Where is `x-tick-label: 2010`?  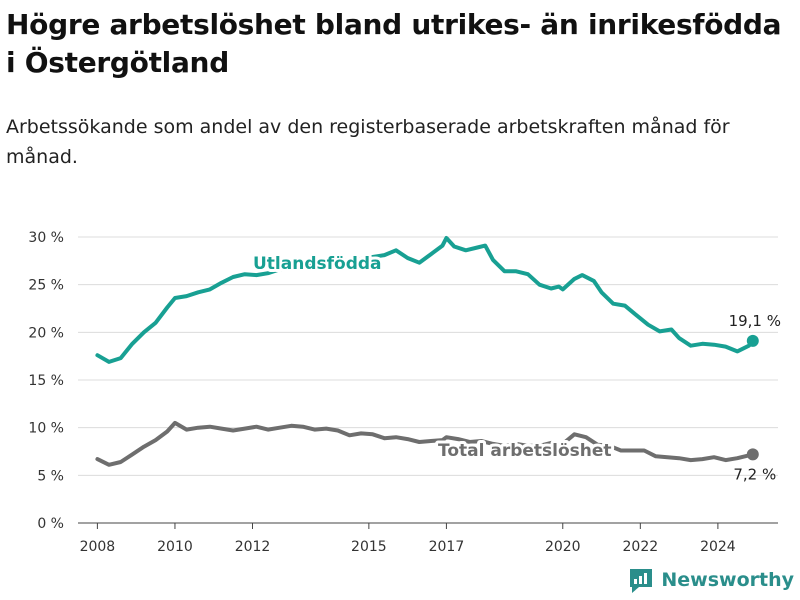 x-tick-label: 2010 is located at coordinates (175, 547).